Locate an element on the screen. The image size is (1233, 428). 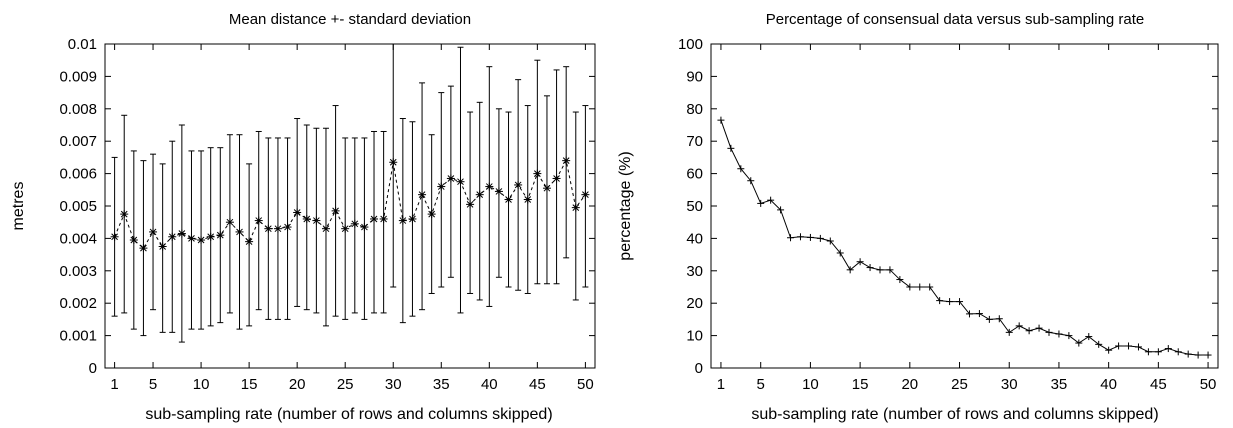
x-tick-label: 25 is located at coordinates (345, 384).